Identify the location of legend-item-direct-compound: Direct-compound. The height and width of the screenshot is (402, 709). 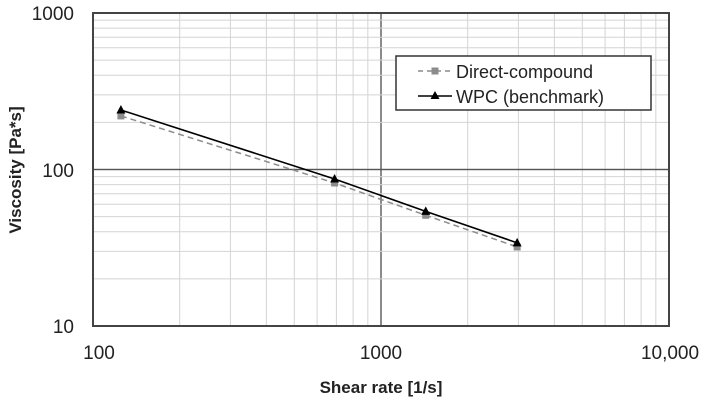
(505, 72).